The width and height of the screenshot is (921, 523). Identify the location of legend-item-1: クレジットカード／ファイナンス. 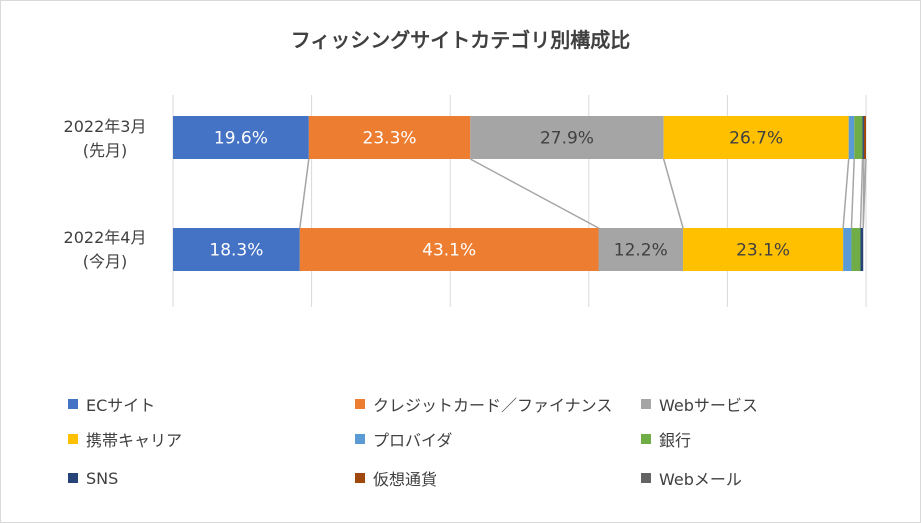
(484, 404).